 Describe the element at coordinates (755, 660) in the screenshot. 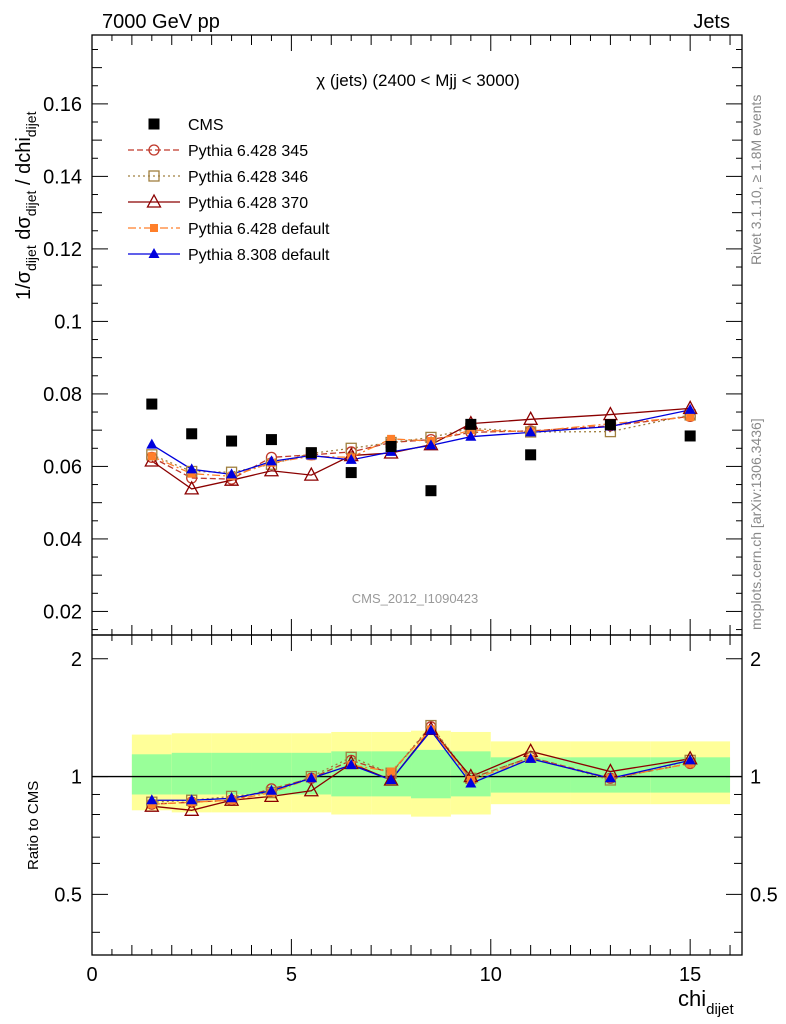

I see `ratio-ytick-label-right: 2` at that location.